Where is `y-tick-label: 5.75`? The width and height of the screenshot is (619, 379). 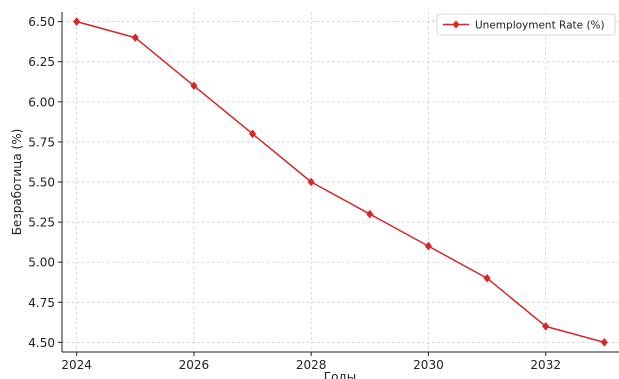 y-tick-label: 5.75 is located at coordinates (41, 142).